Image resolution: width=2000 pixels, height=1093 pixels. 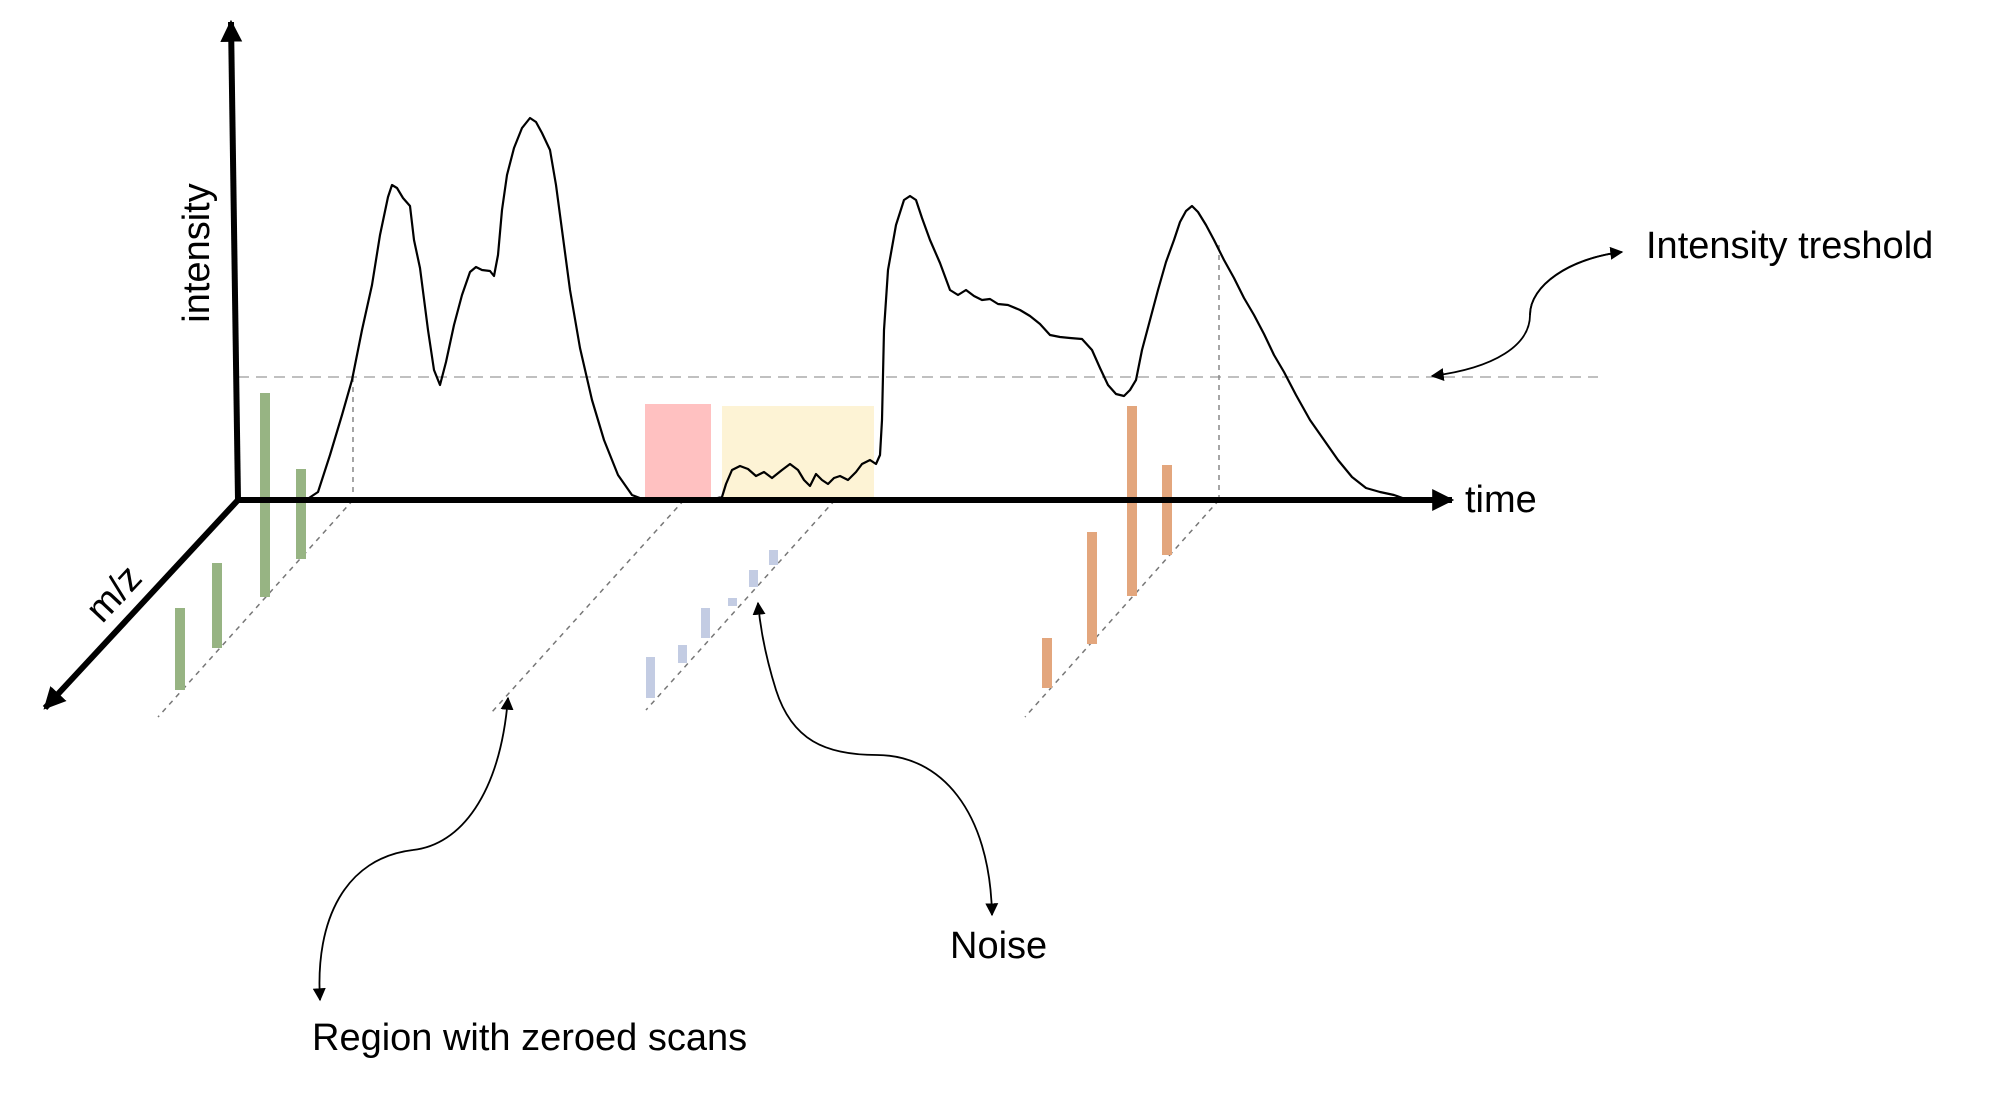 I want to click on noise-annotation-arrow, so click(x=815, y=678).